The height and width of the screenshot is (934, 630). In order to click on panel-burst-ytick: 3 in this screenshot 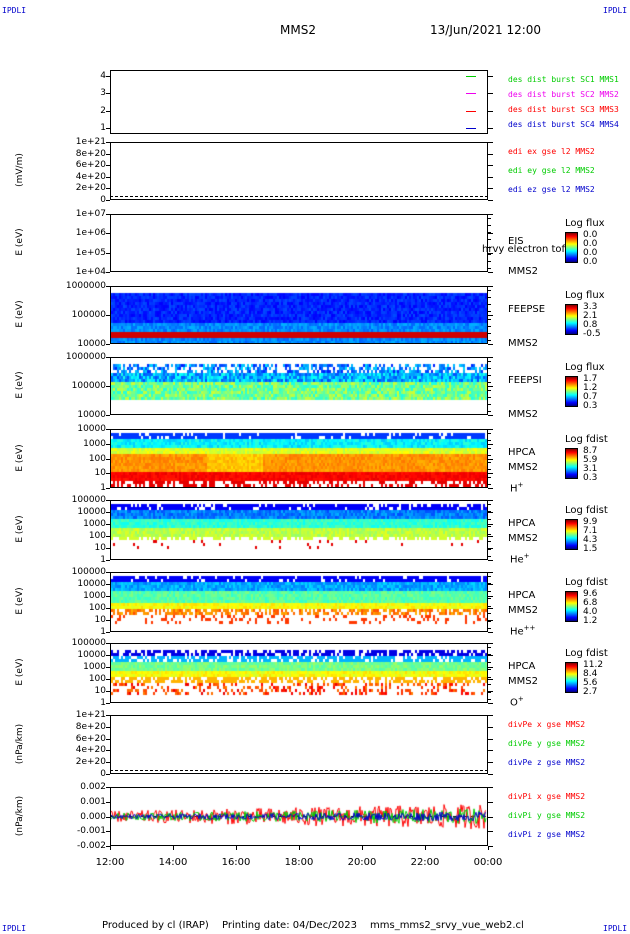, I will do `click(103, 93)`.